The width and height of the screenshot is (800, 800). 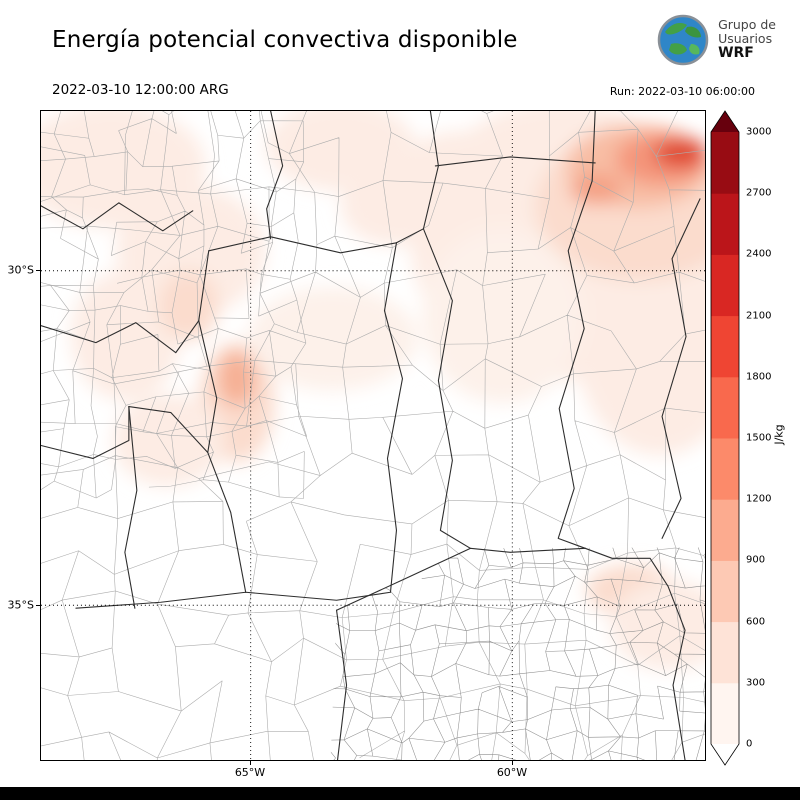 I want to click on colorbar-tick: 1200, so click(x=759, y=499).